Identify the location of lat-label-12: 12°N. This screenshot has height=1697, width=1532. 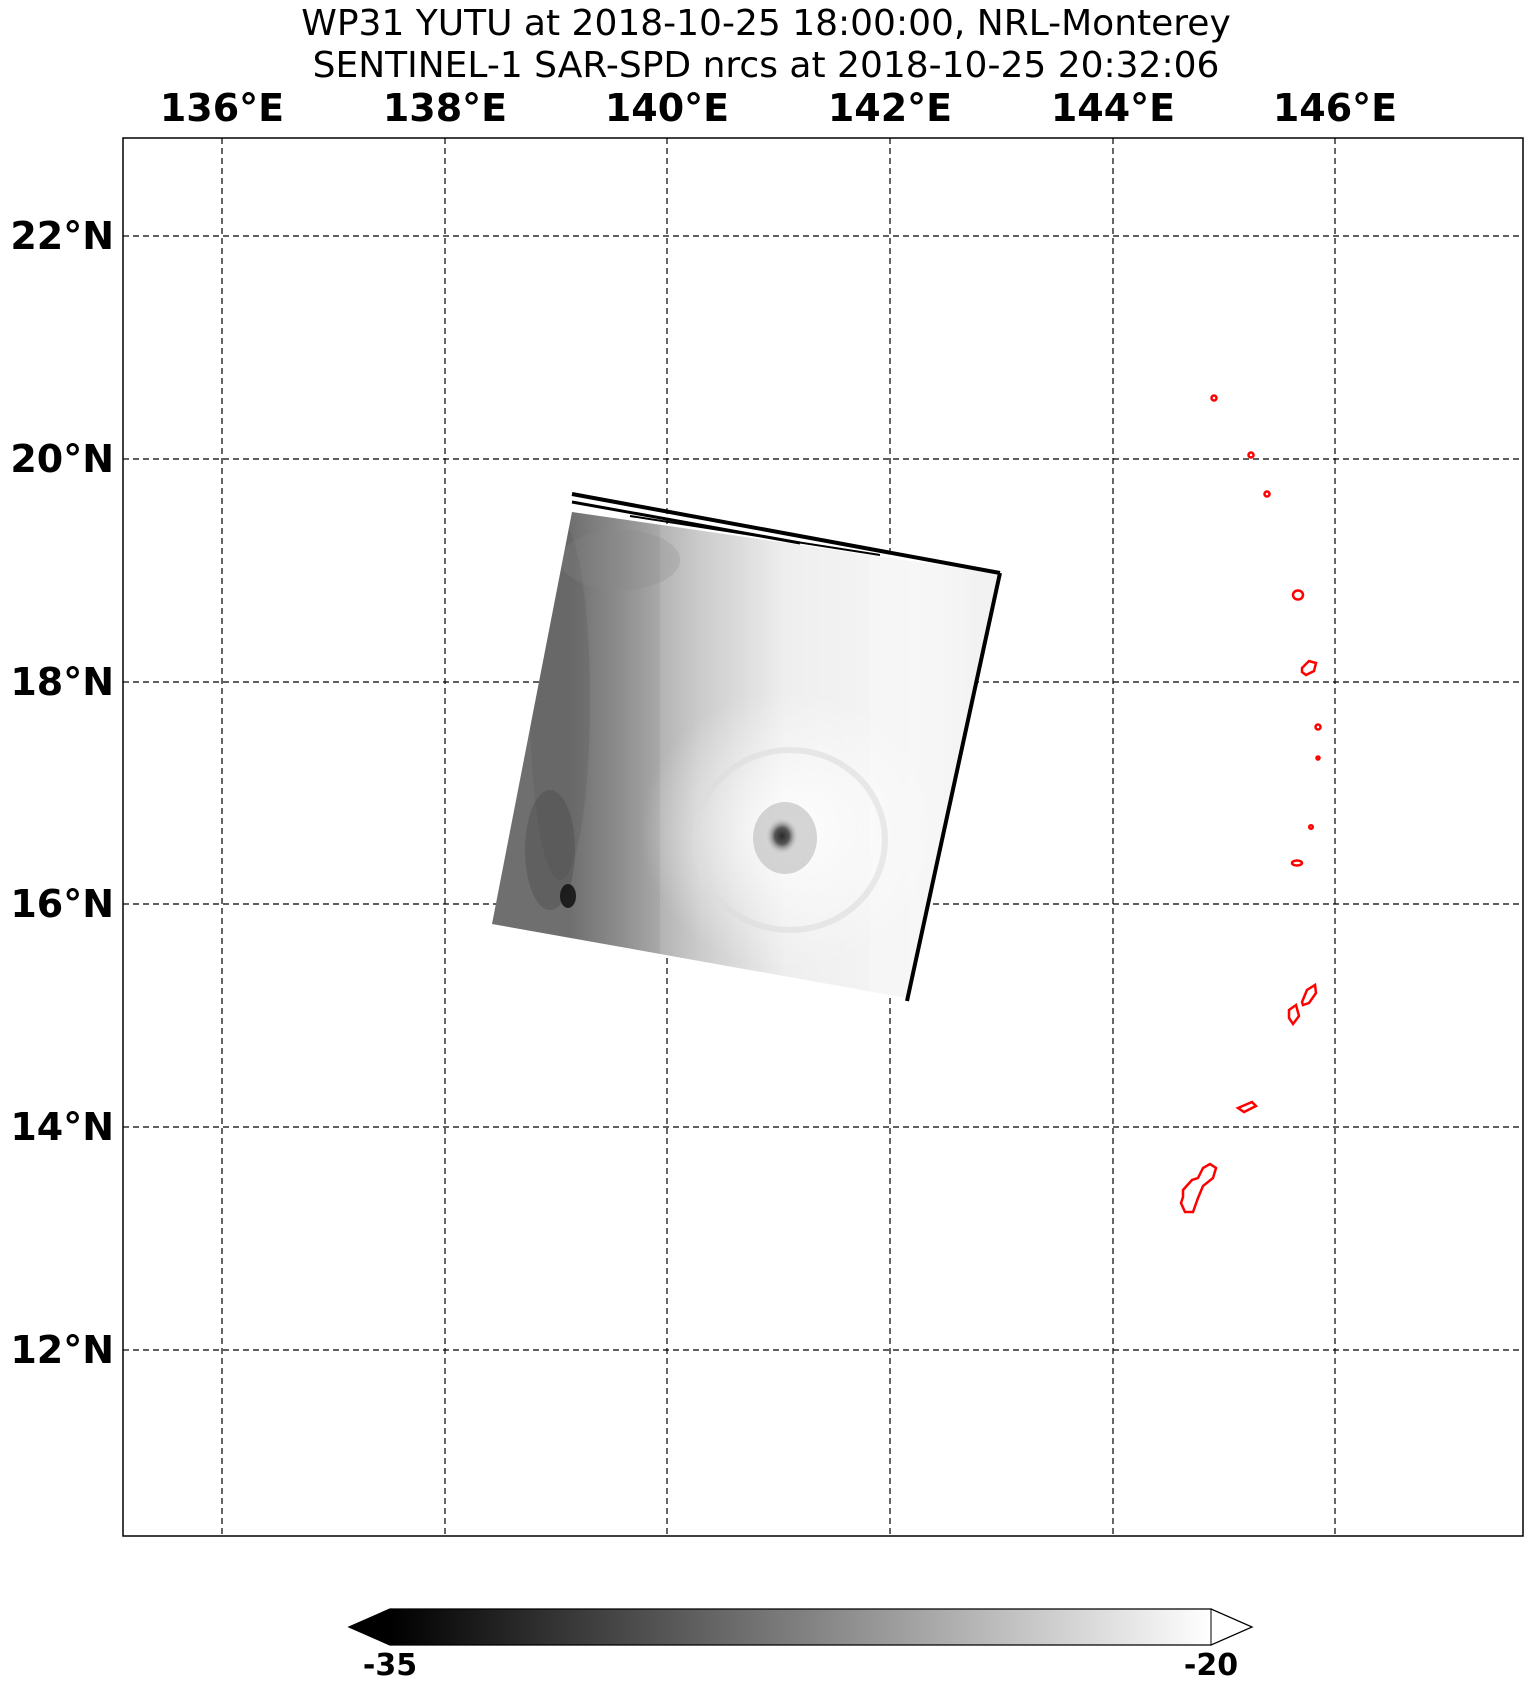
(62, 1350).